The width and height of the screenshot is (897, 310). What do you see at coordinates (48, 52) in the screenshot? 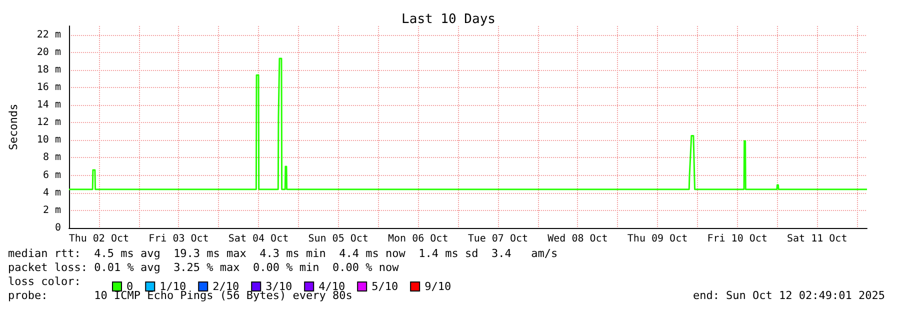
I see `y-tick-label: 20 m` at bounding box center [48, 52].